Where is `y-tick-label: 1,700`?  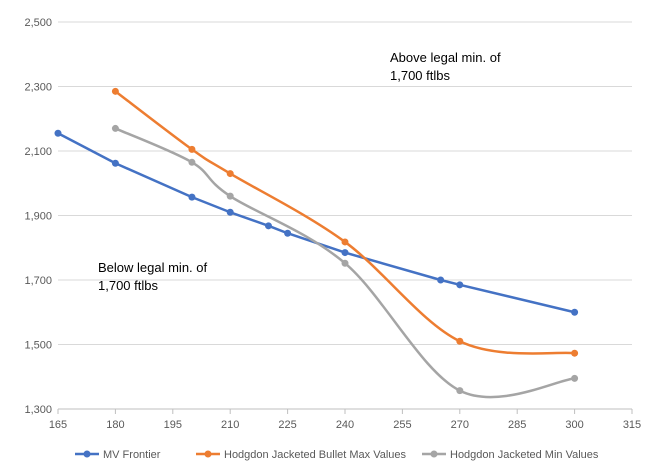 y-tick-label: 1,700 is located at coordinates (38, 281).